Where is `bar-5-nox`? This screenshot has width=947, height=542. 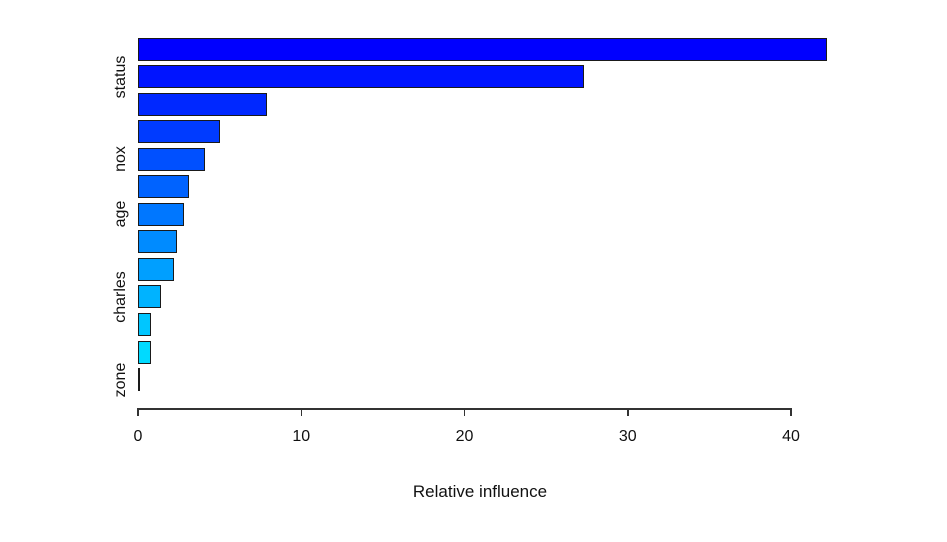 bar-5-nox is located at coordinates (171, 159).